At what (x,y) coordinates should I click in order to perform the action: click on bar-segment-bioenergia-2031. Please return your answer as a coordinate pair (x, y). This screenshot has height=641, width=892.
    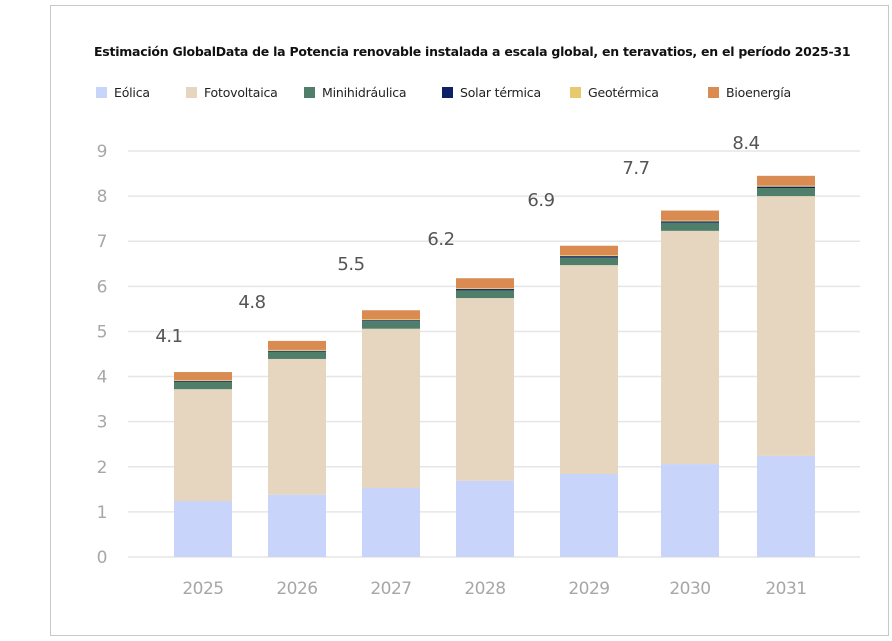
    Looking at the image, I should click on (786, 180).